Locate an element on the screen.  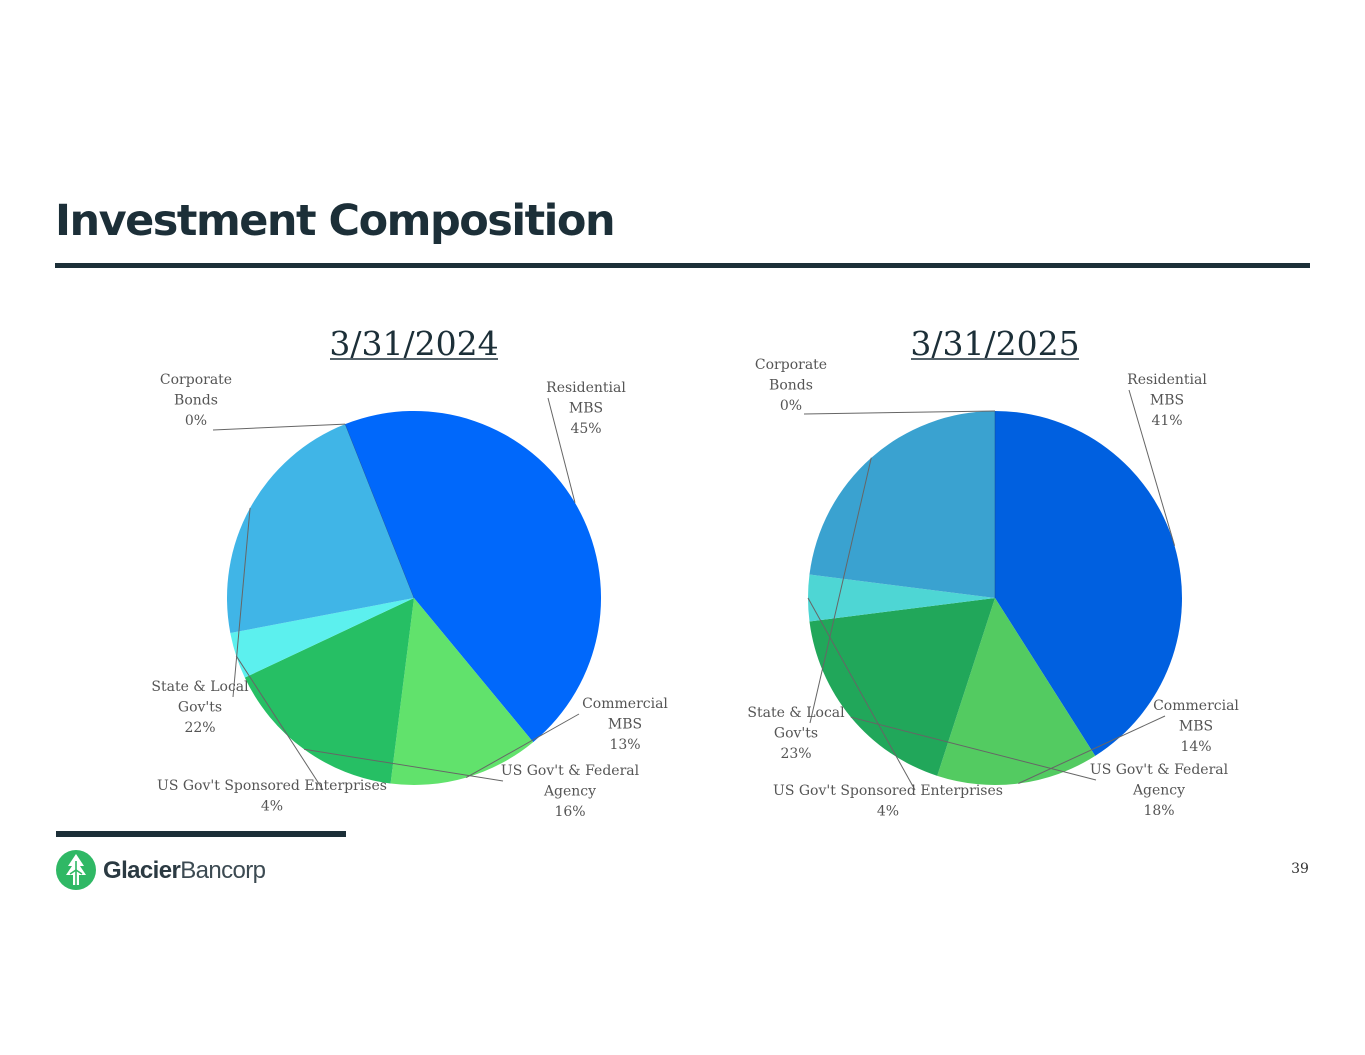
slice-label: Commercial MBS 13% is located at coordinates (625, 724).